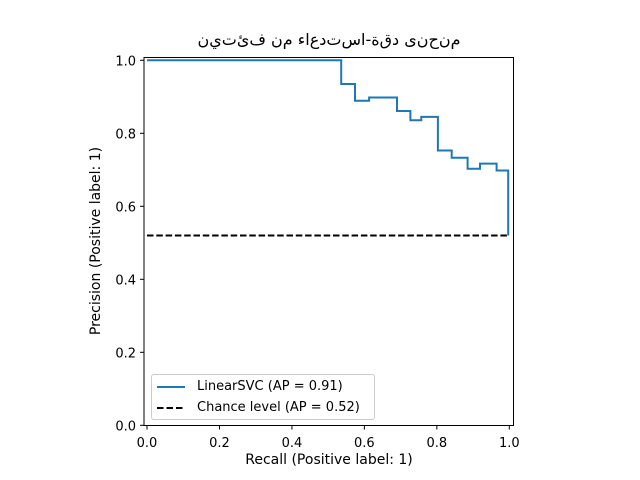 The height and width of the screenshot is (480, 640). Describe the element at coordinates (125, 353) in the screenshot. I see `y-tick-label: 0.2` at that location.